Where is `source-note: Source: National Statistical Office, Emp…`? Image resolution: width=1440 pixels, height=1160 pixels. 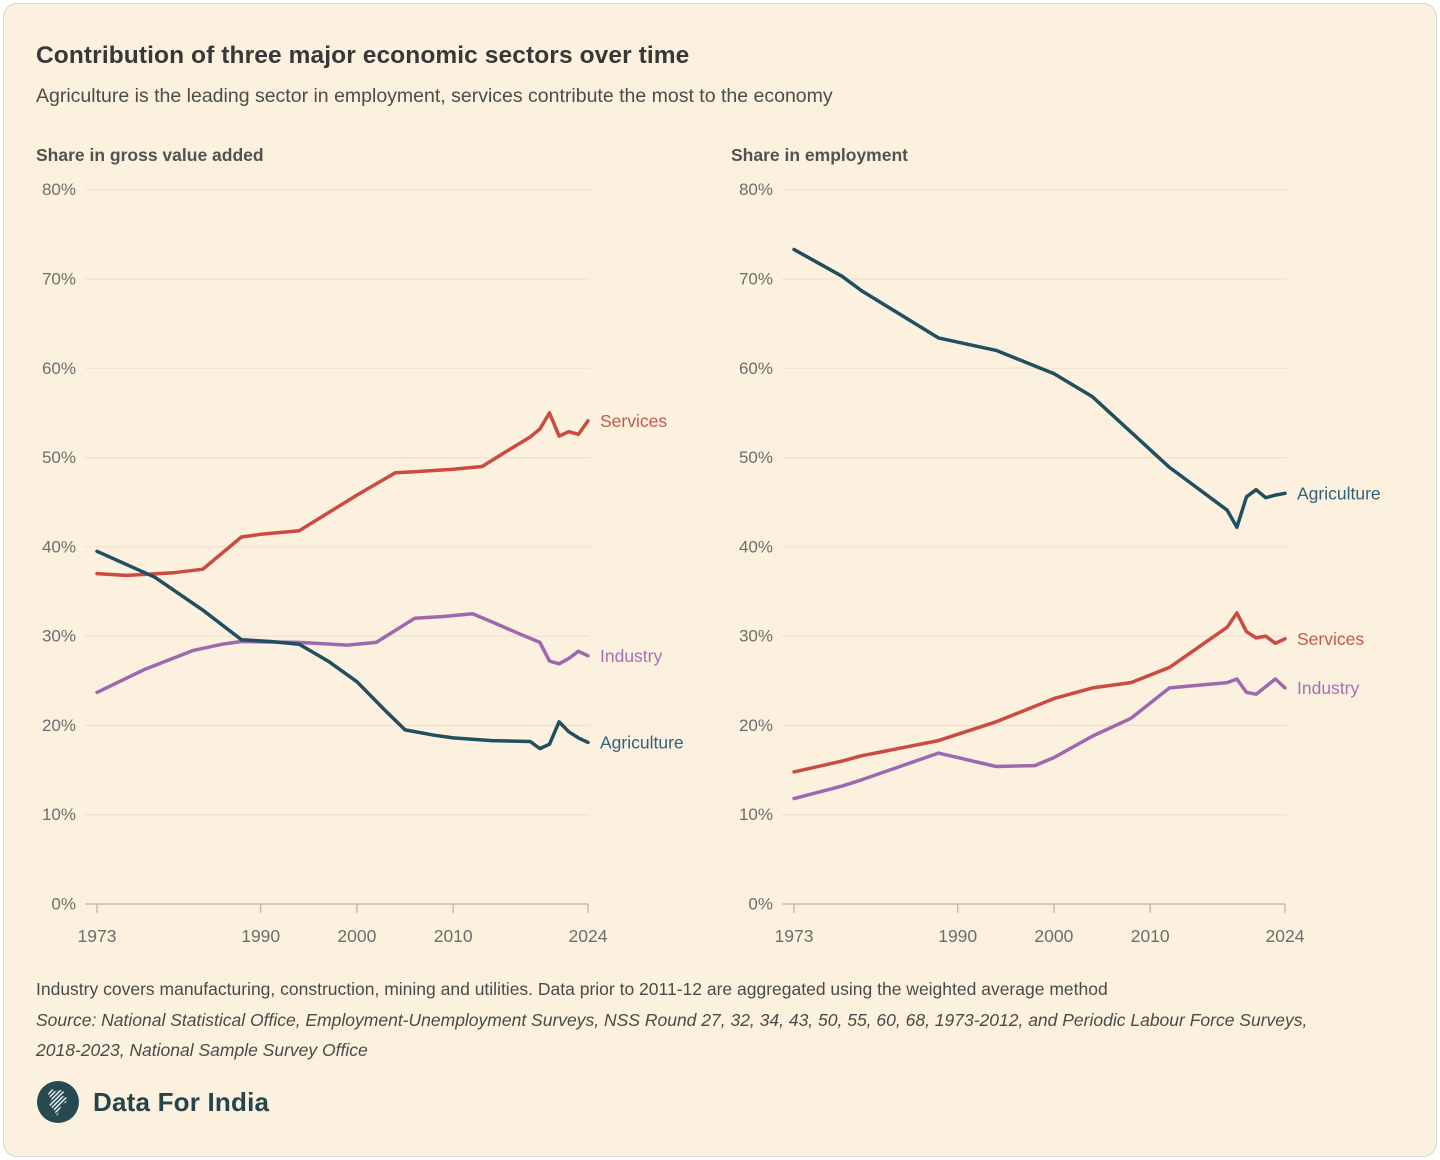 source-note: Source: National Statistical Office, Emp… is located at coordinates (672, 1035).